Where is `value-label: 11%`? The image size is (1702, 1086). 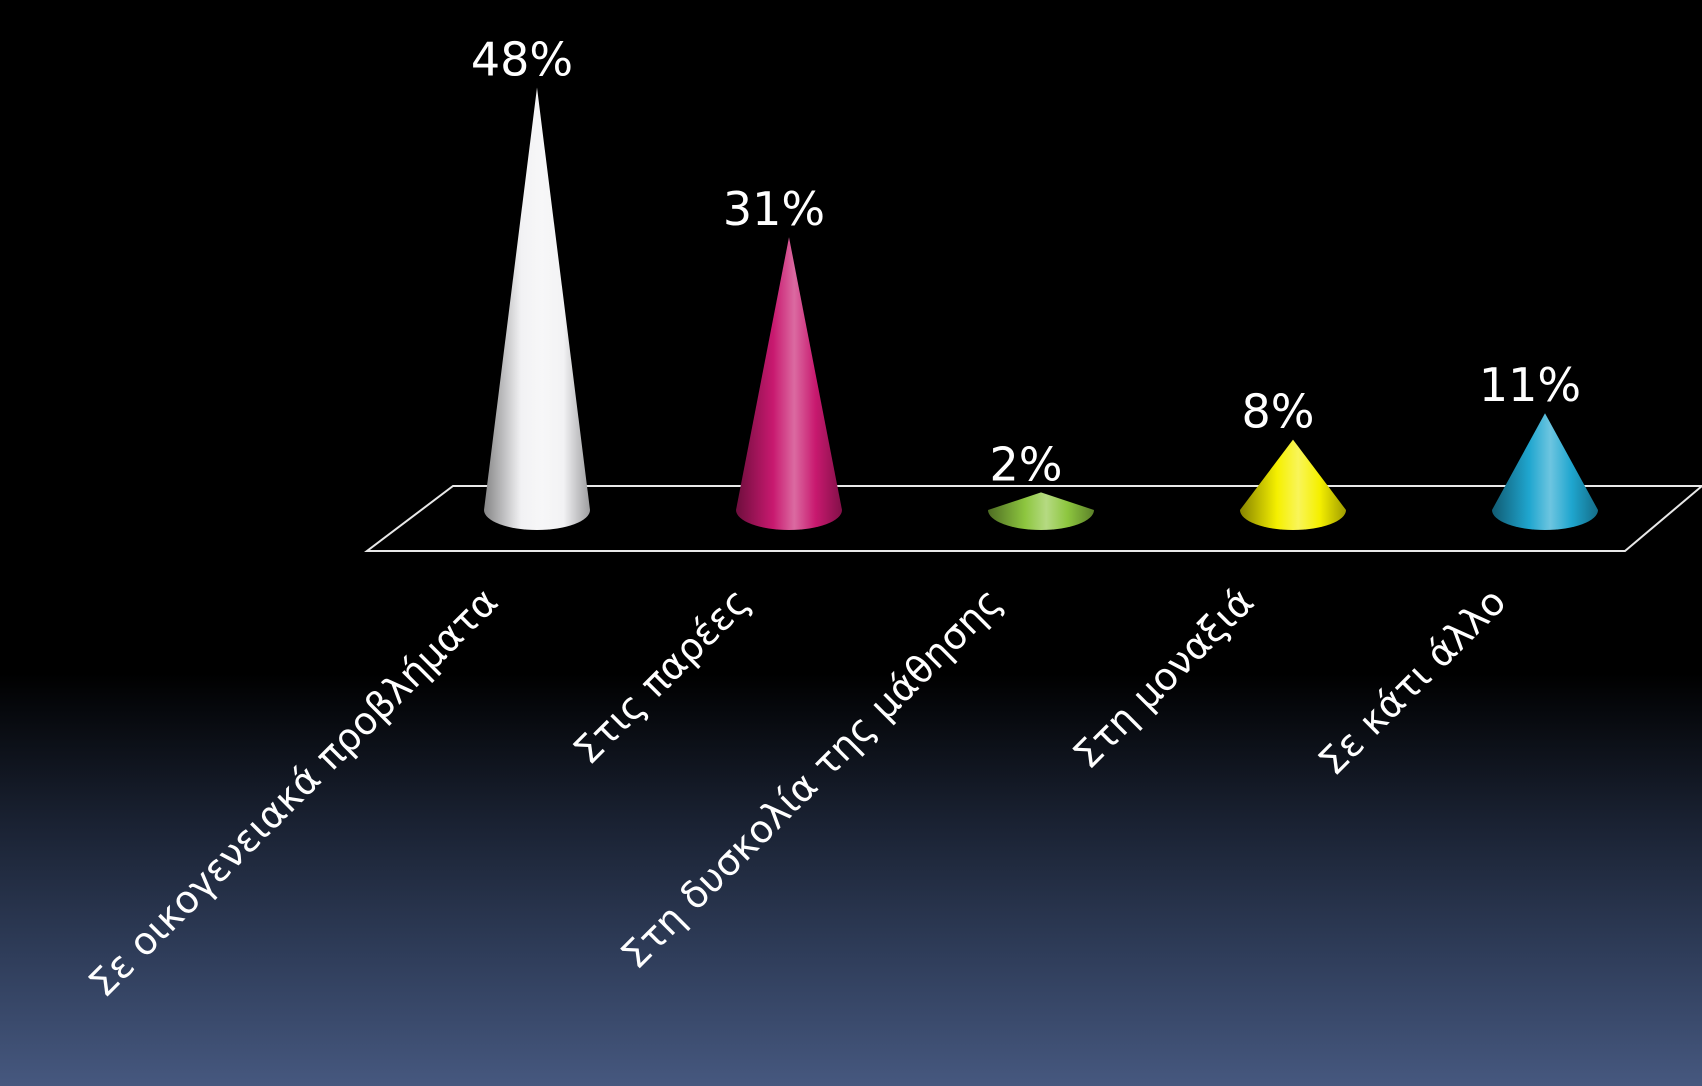
value-label: 11% is located at coordinates (1530, 385).